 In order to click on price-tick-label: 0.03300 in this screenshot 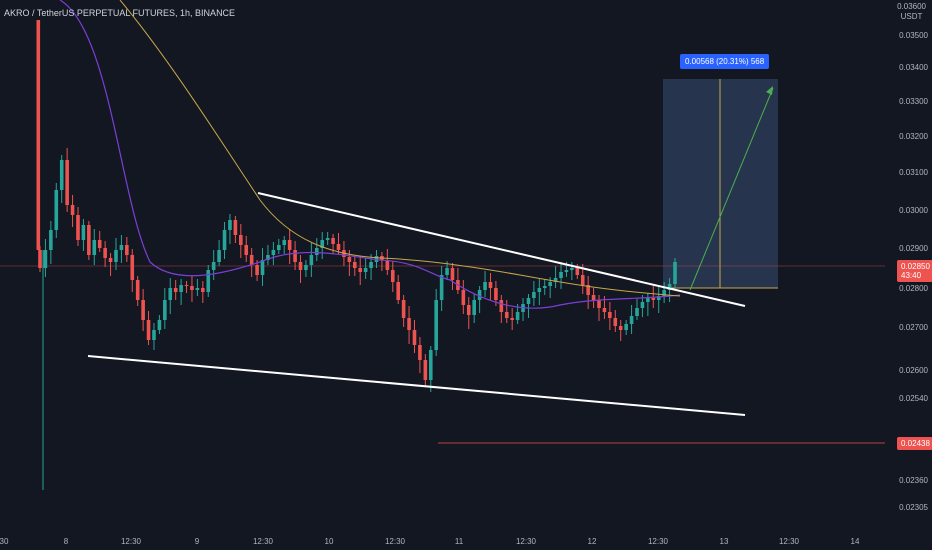, I will do `click(913, 101)`.